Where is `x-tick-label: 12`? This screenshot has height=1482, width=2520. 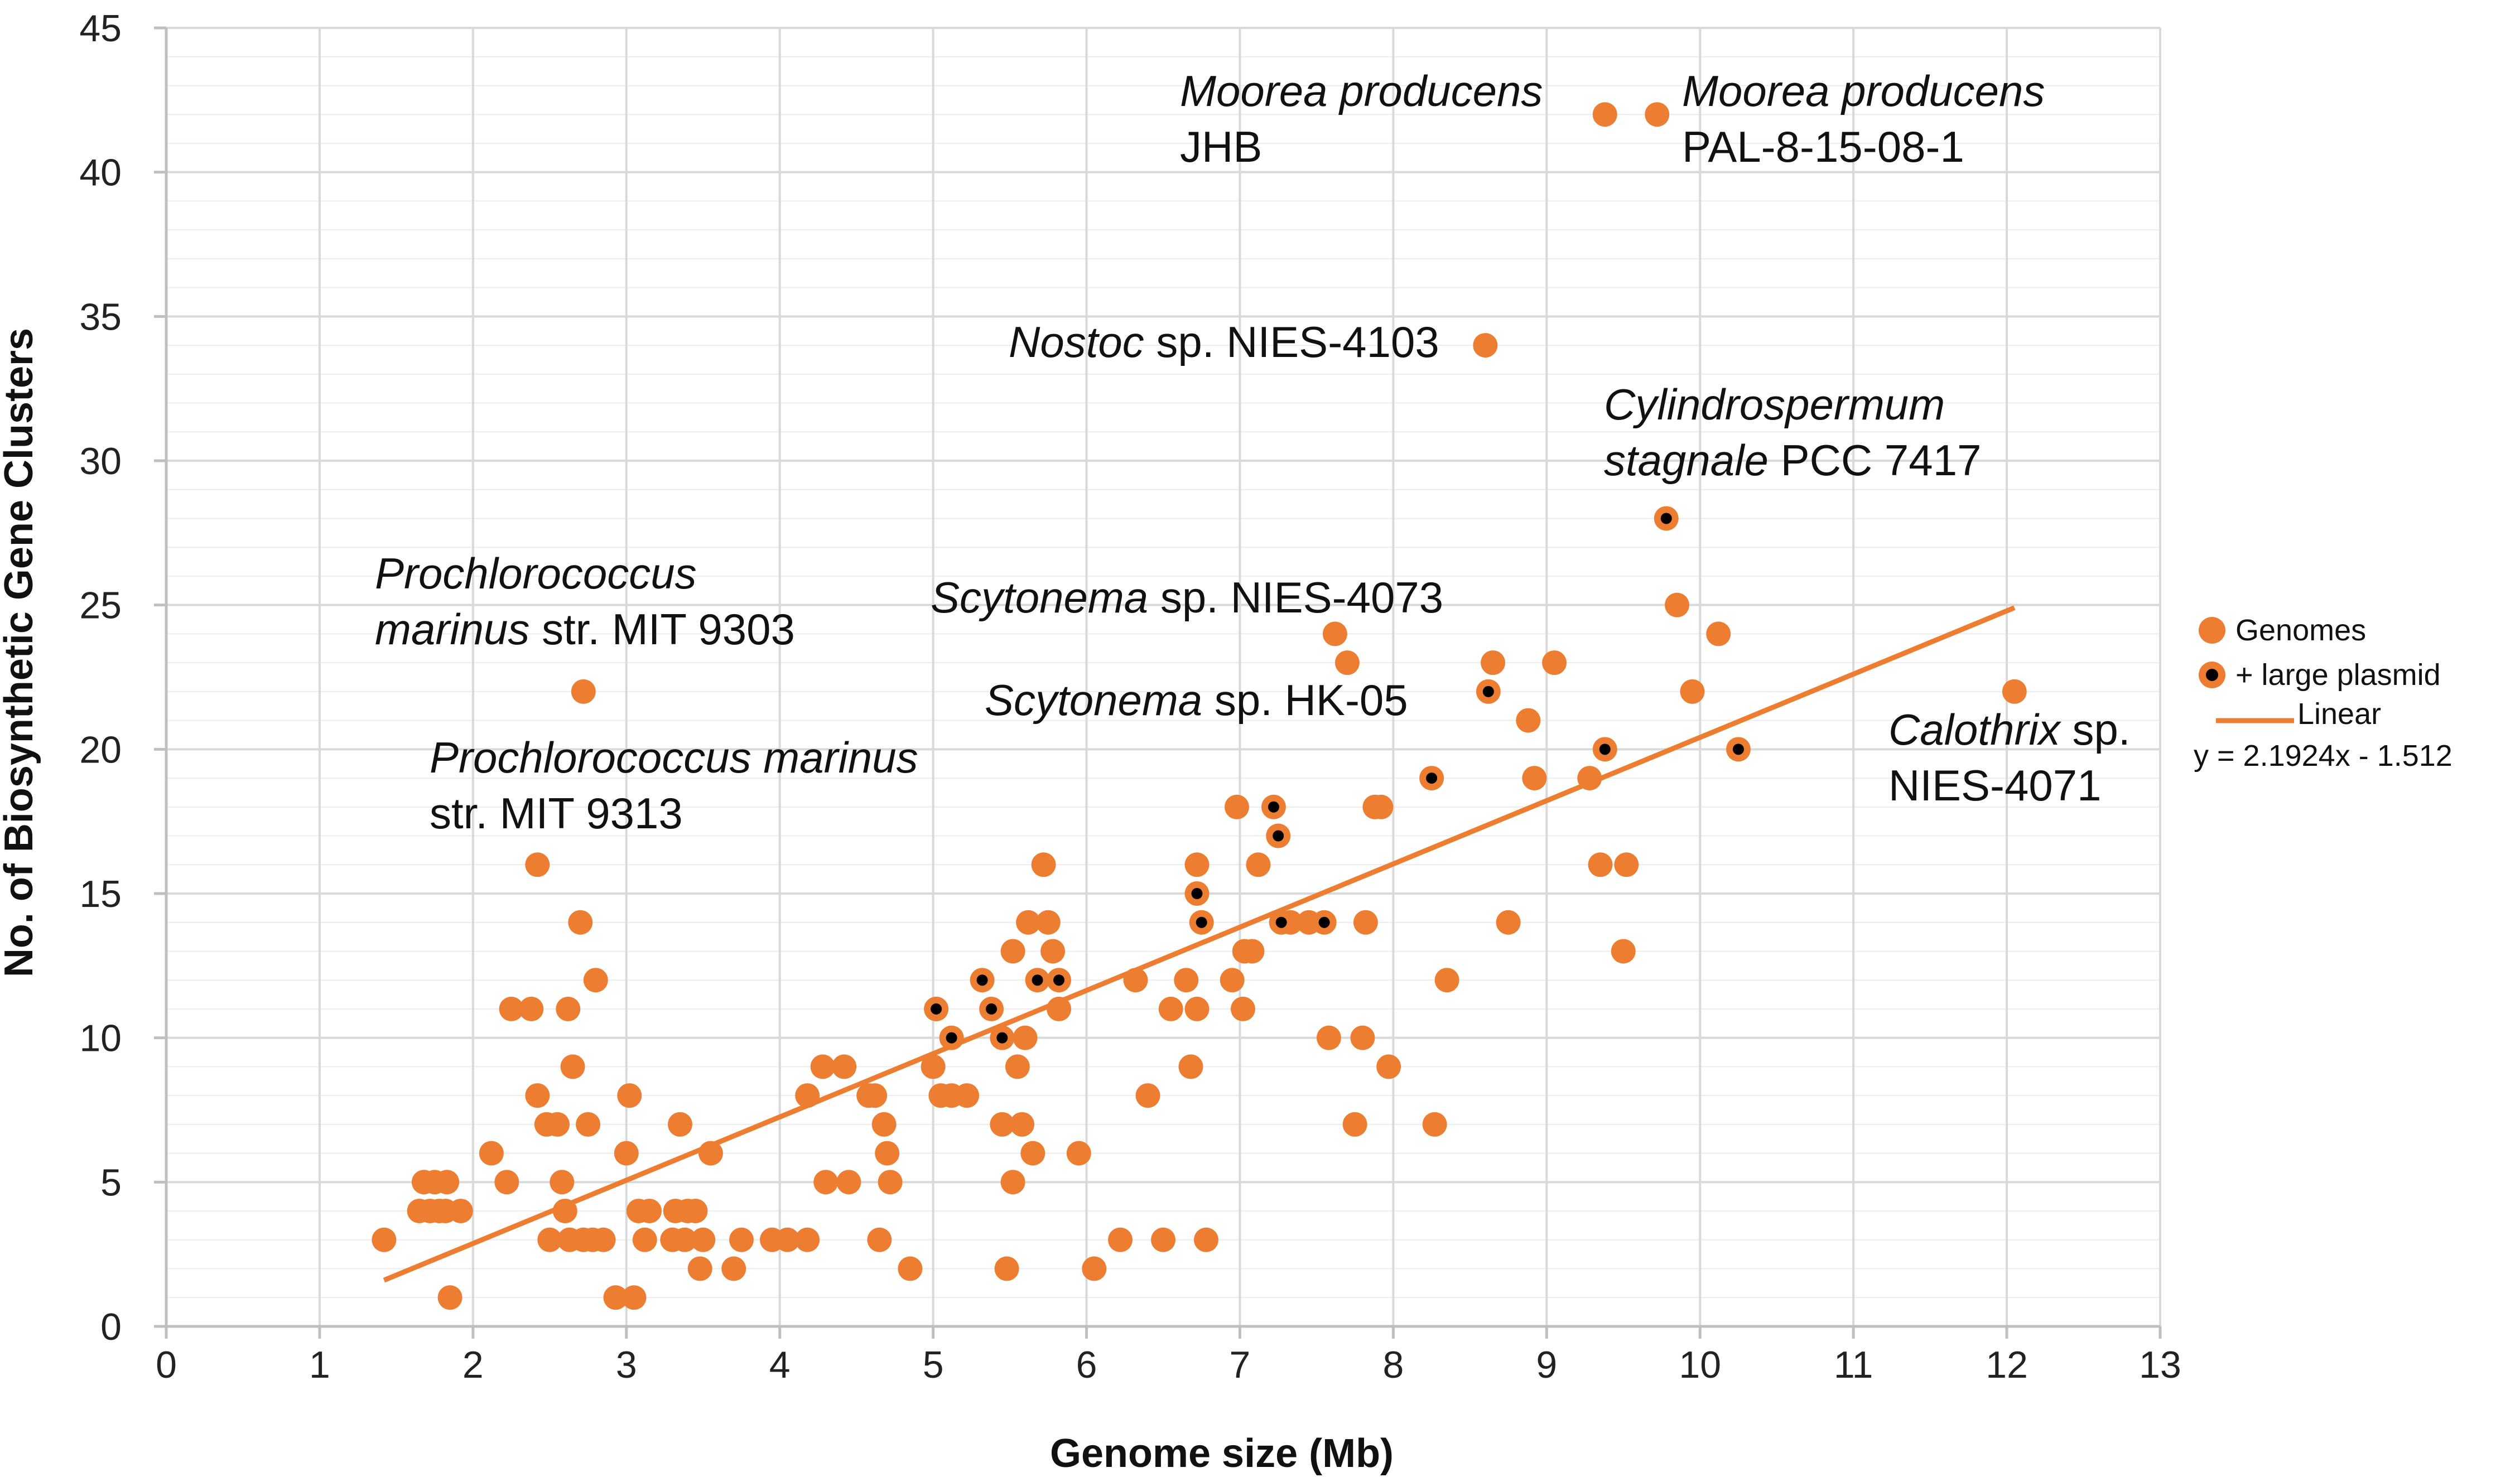
x-tick-label: 12 is located at coordinates (2007, 1365).